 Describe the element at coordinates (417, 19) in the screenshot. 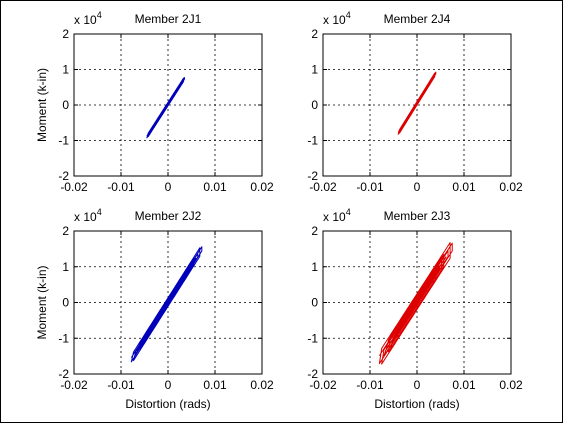

I see `panel-title: Member 2J4` at that location.